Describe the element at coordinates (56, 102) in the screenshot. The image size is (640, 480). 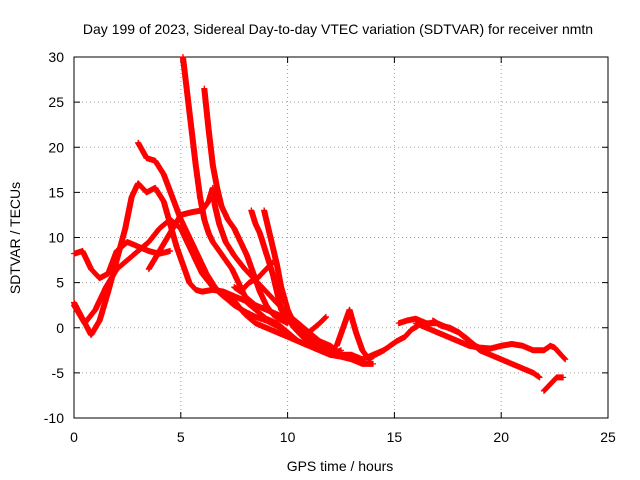
I see `y-tick-label: 25` at that location.